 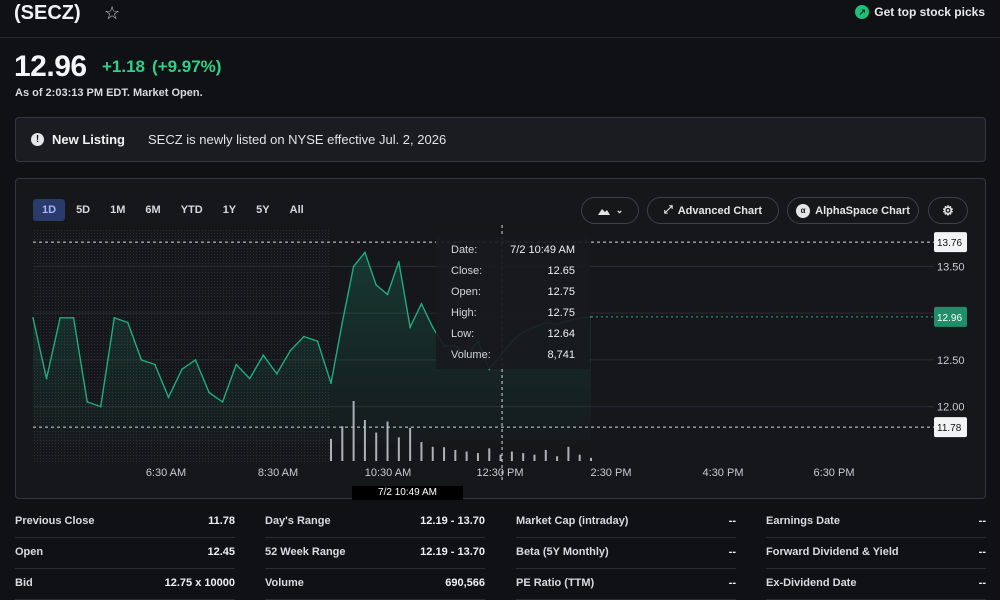 What do you see at coordinates (125, 523) in the screenshot?
I see `stat-row: Previous Close 11.78` at bounding box center [125, 523].